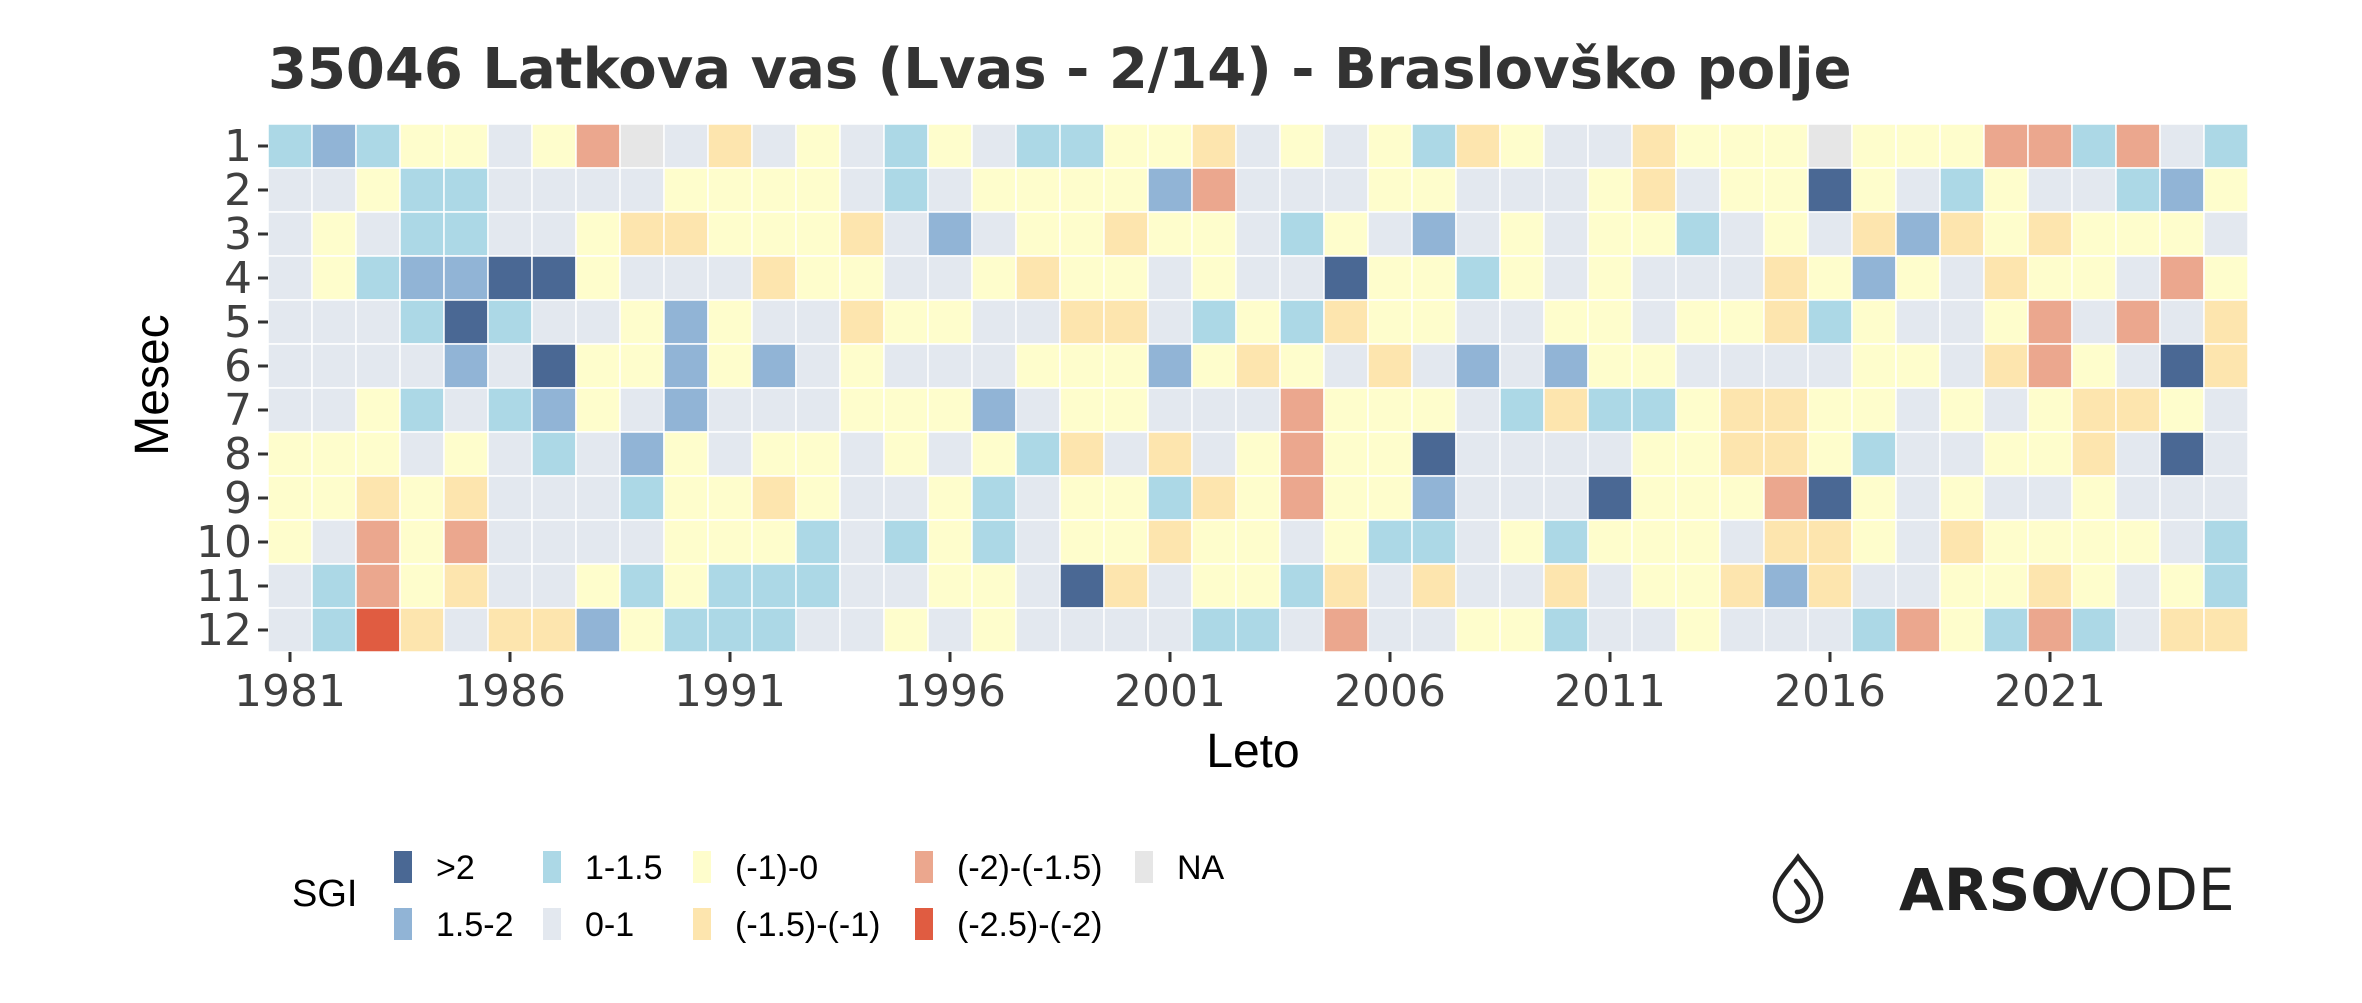 This screenshot has height=1003, width=2362. What do you see at coordinates (475, 925) in the screenshot?
I see `legend-label: 1.5-2` at bounding box center [475, 925].